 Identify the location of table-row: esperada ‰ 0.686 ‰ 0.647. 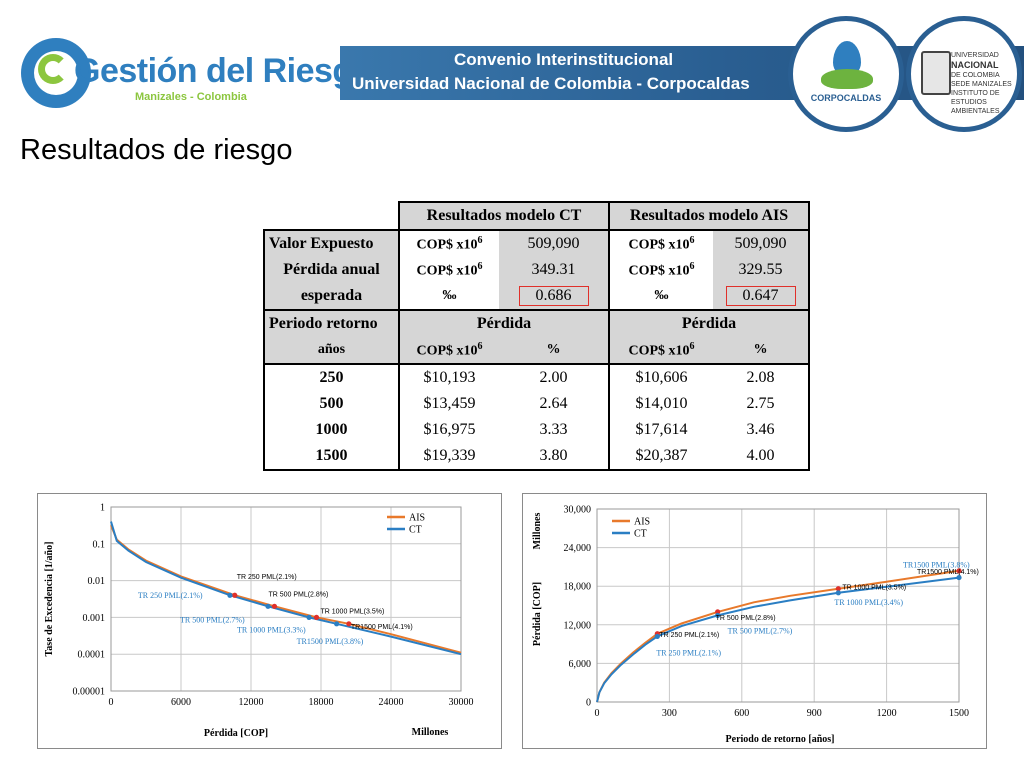
(536, 296).